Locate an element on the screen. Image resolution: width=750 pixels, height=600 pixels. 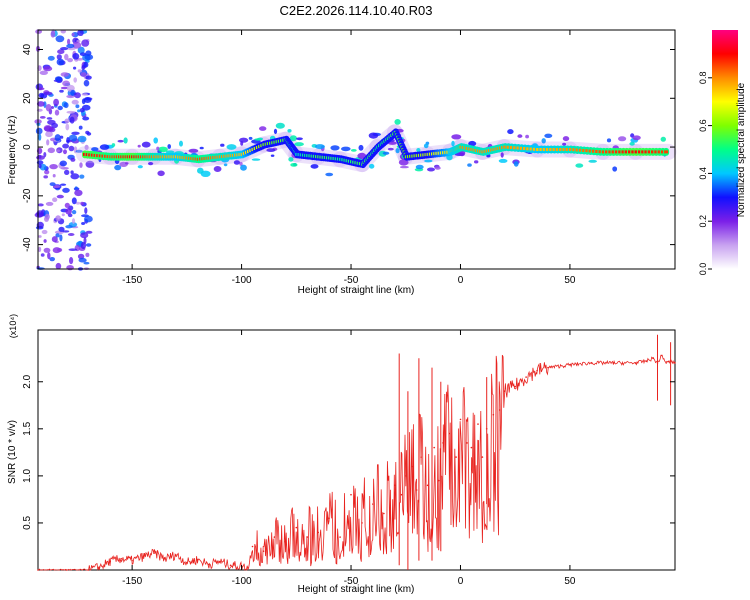
colorbar-gradient is located at coordinates (725, 149).